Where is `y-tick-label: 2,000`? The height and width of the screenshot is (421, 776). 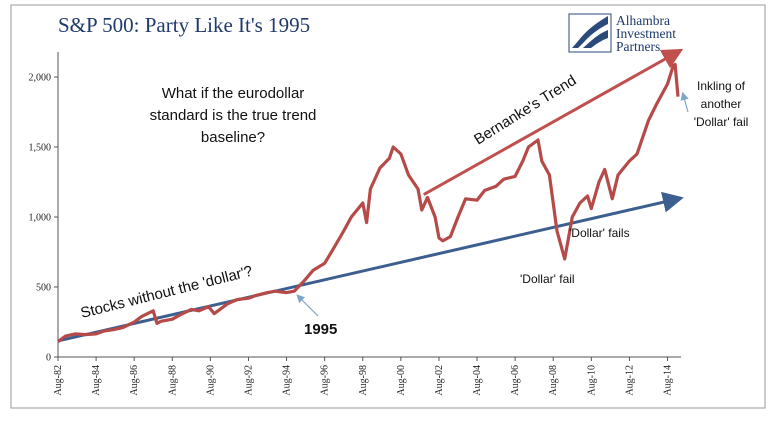 y-tick-label: 2,000 is located at coordinates (40, 78).